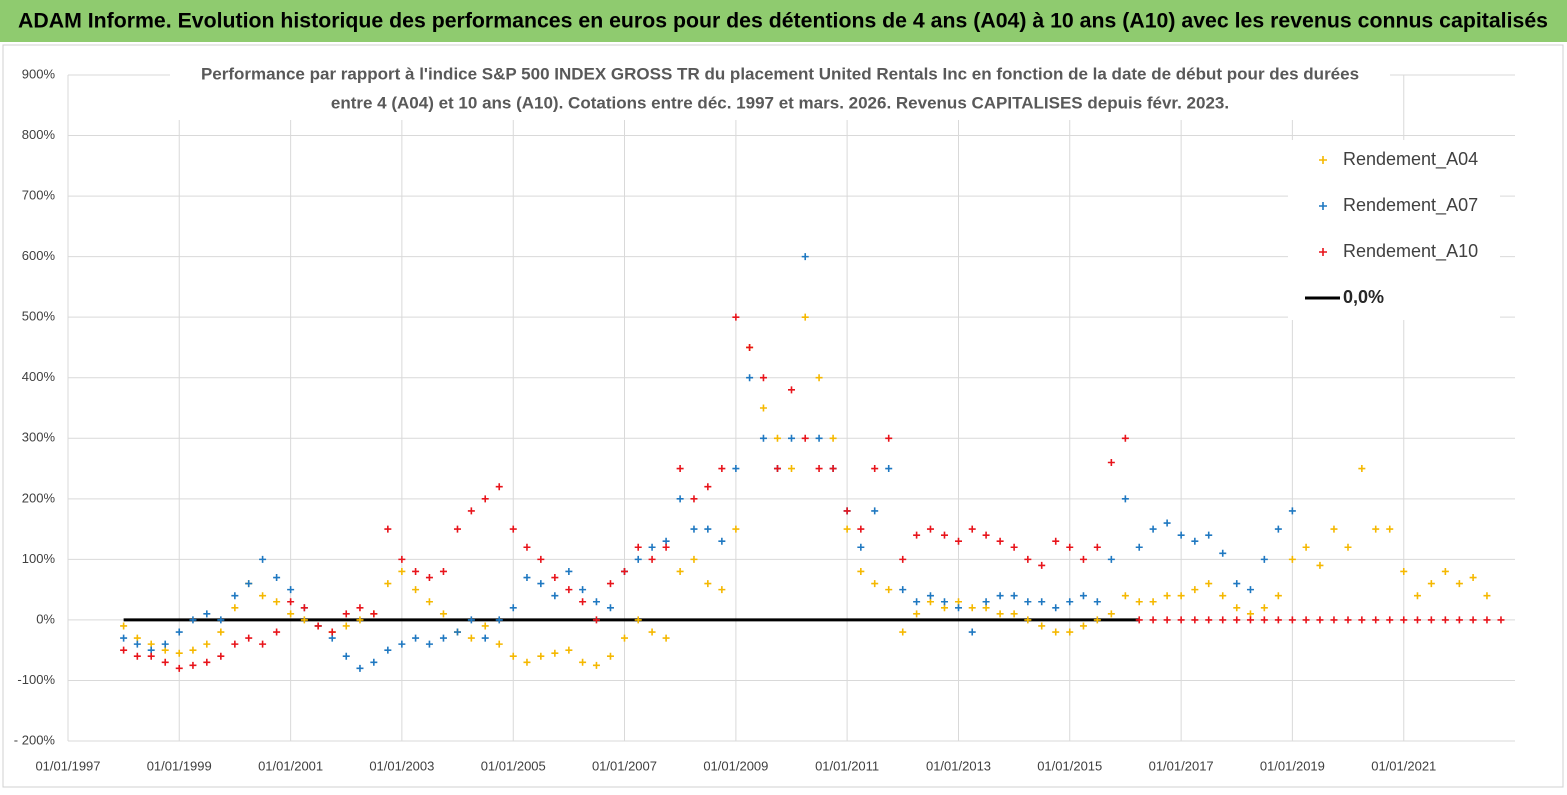 The width and height of the screenshot is (1567, 795). I want to click on y-tick-label: -100%, so click(36, 679).